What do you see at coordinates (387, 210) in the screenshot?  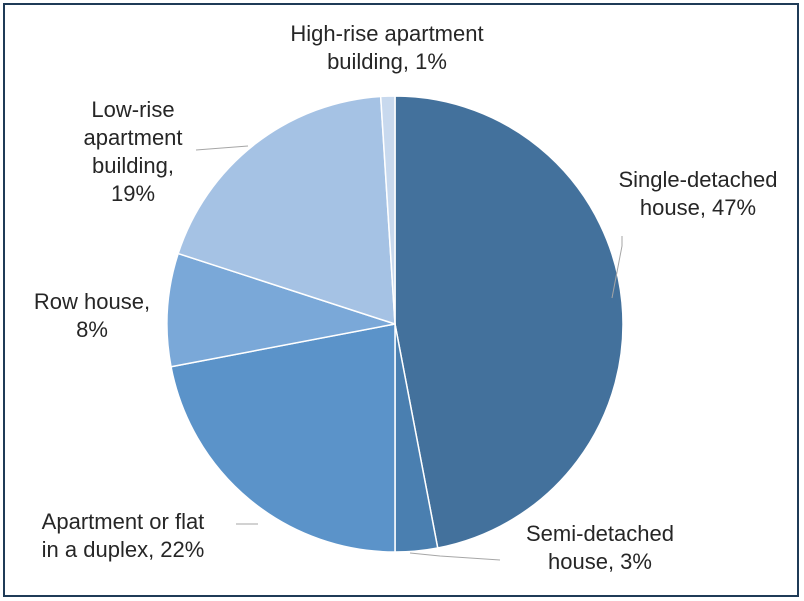 I see `pie-slice-high-rise` at bounding box center [387, 210].